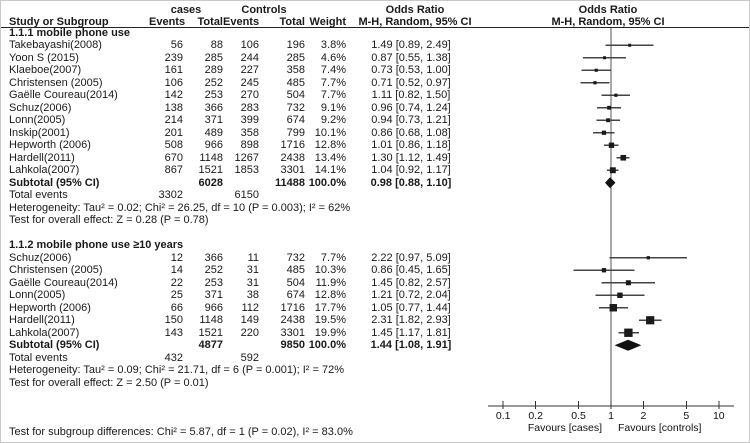 This screenshot has height=443, width=750. What do you see at coordinates (411, 307) in the screenshot?
I see `odds-ratio-ci: 1.05 [0.77, 1.44]` at bounding box center [411, 307].